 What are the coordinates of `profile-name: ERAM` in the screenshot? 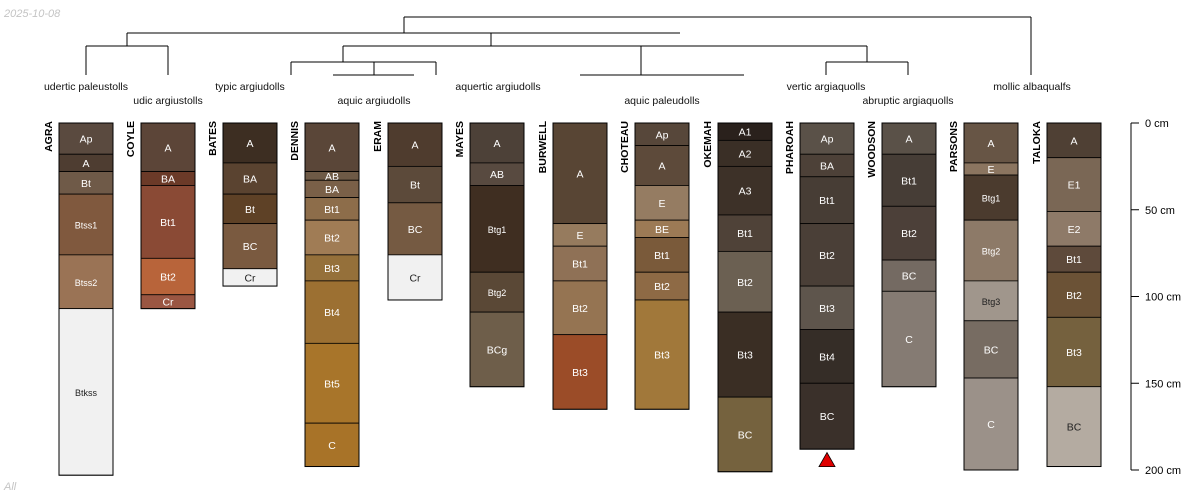 It's located at (378, 136).